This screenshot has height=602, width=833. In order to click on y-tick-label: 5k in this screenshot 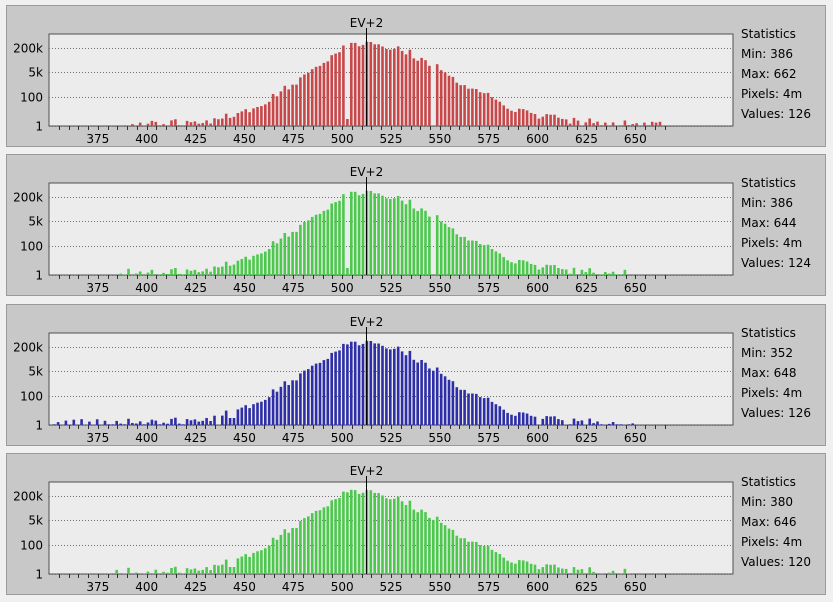, I will do `click(35, 372)`.